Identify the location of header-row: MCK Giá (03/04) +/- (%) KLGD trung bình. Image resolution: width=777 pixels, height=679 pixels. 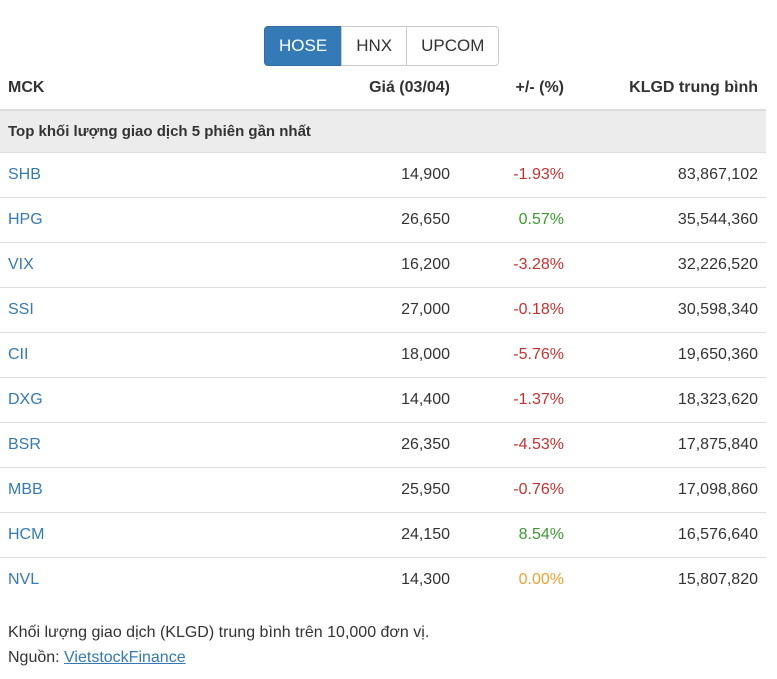
(383, 89).